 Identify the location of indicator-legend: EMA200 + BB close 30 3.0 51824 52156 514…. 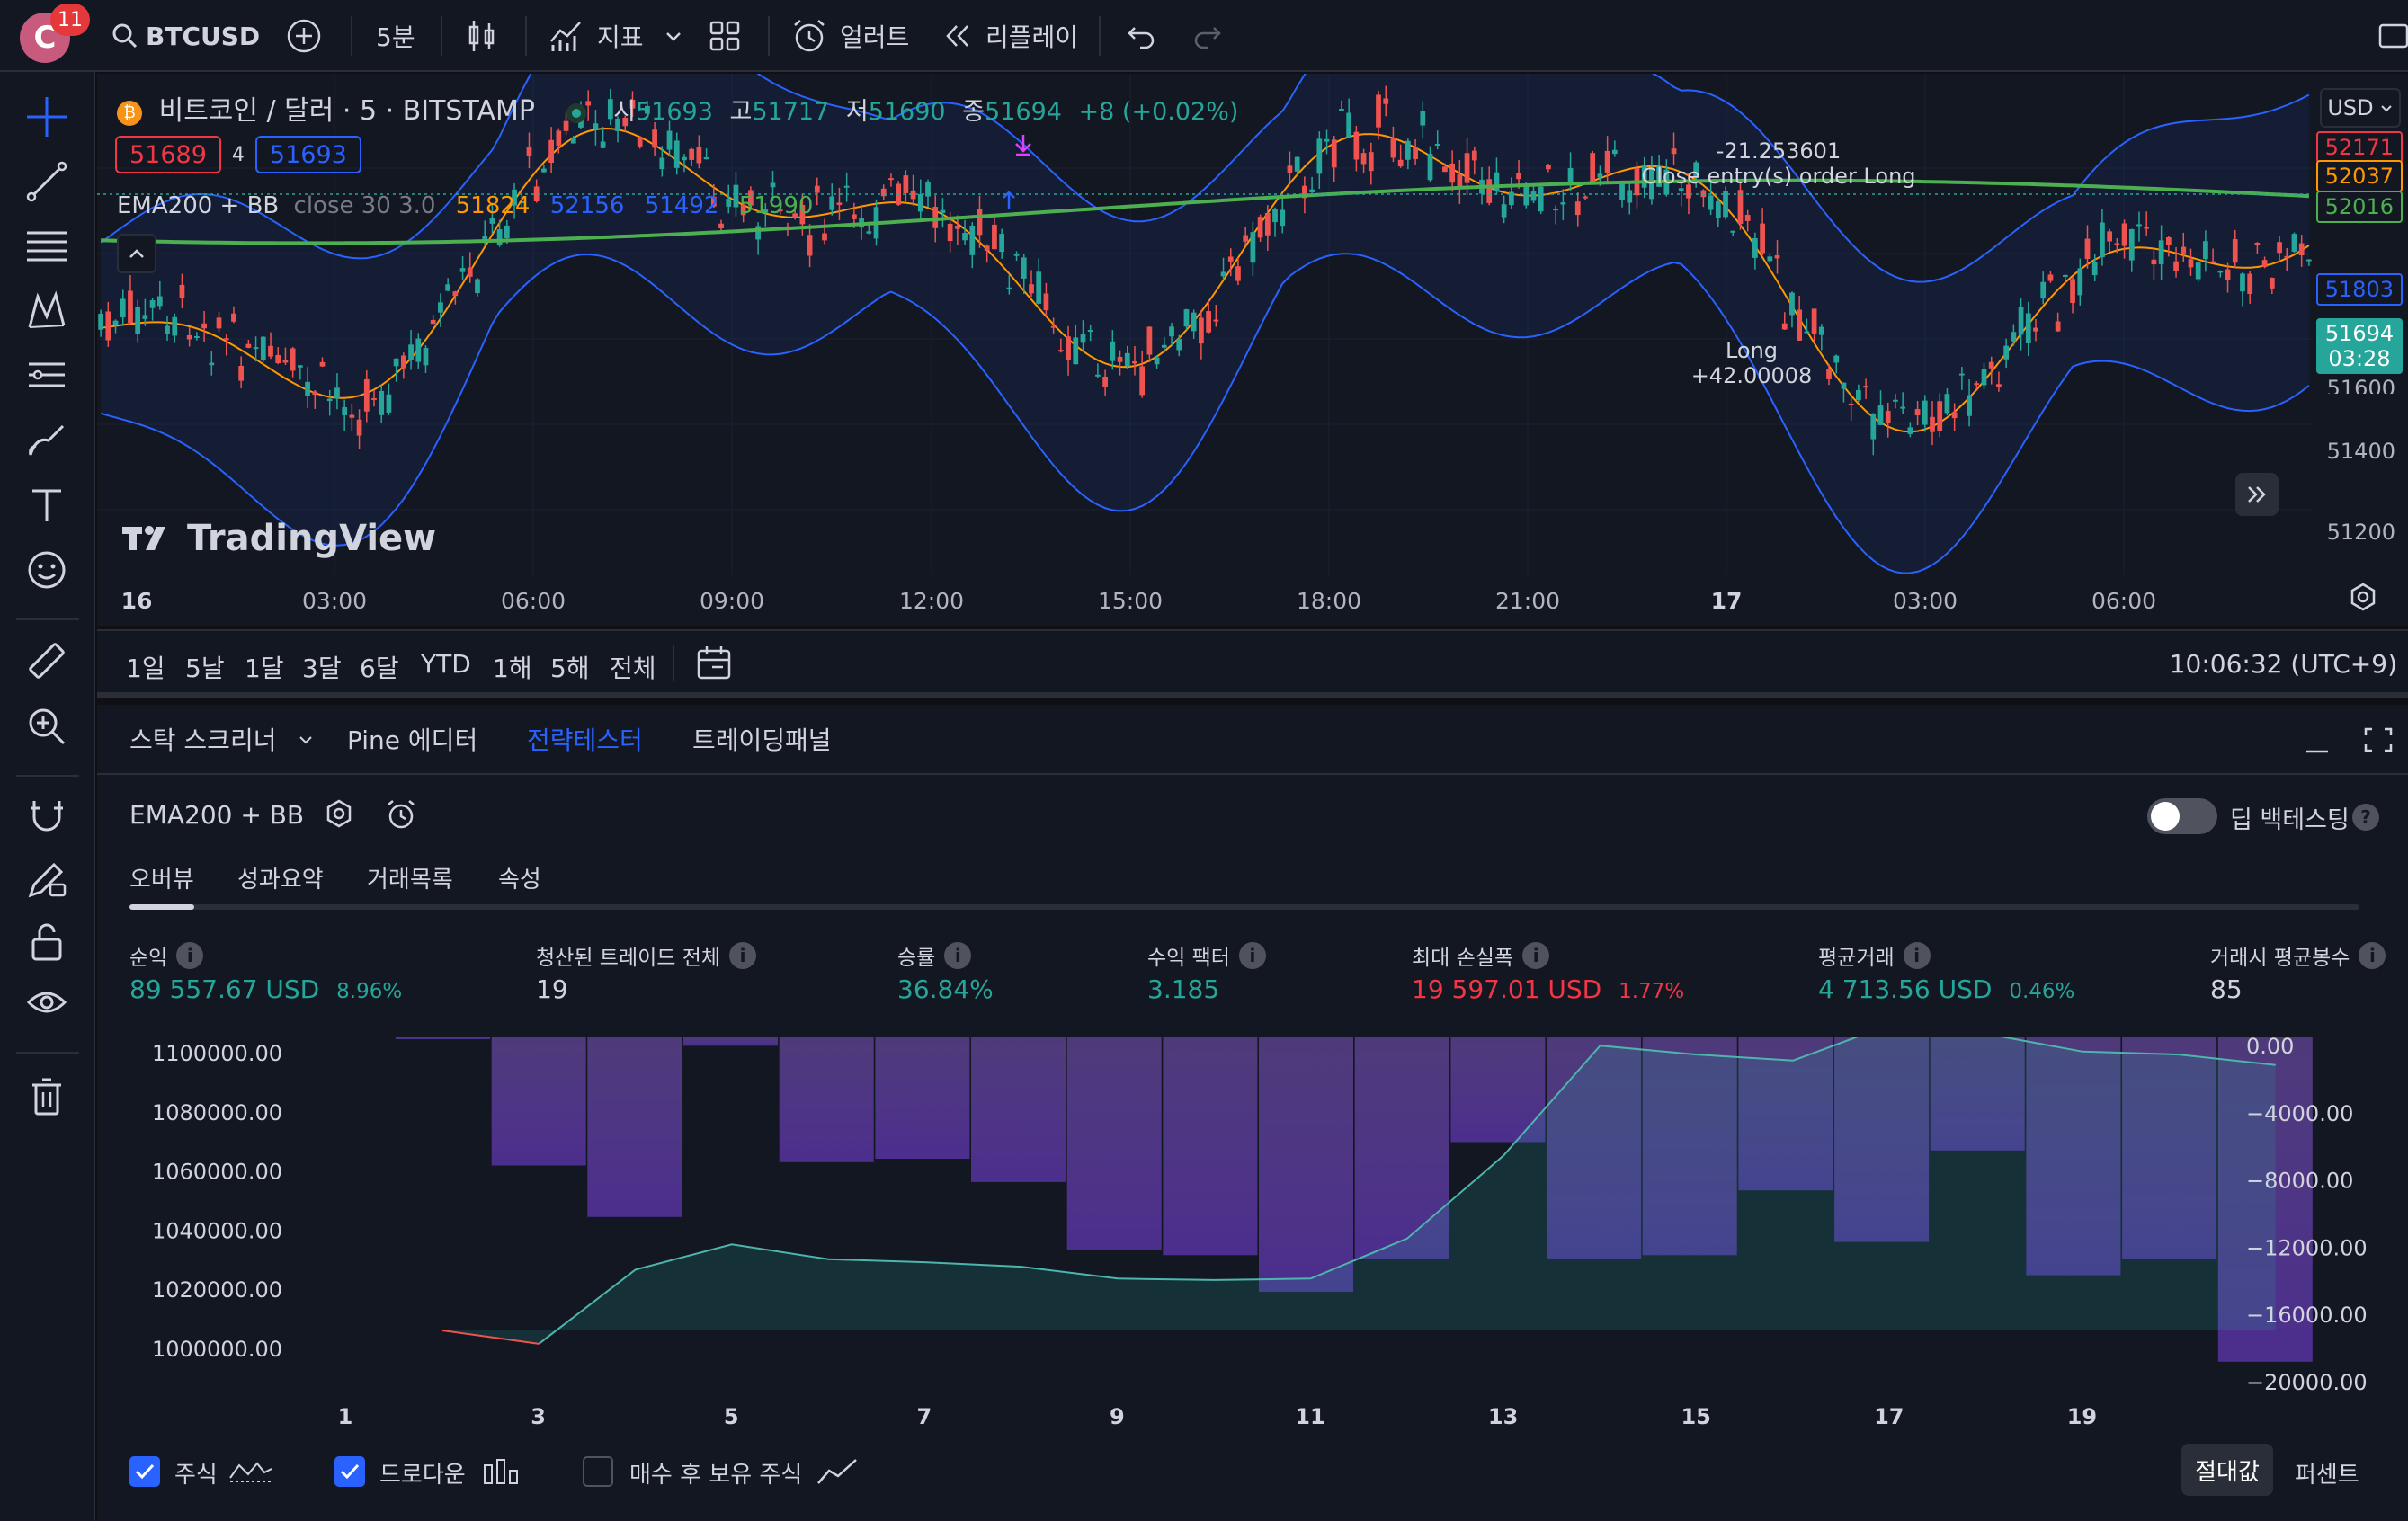
(465, 205).